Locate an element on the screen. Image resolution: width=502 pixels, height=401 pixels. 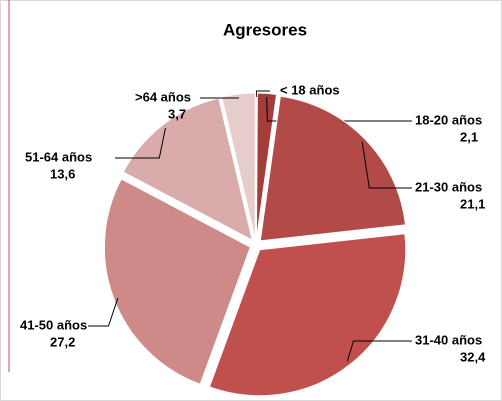
value-label: 32,4 is located at coordinates (473, 356).